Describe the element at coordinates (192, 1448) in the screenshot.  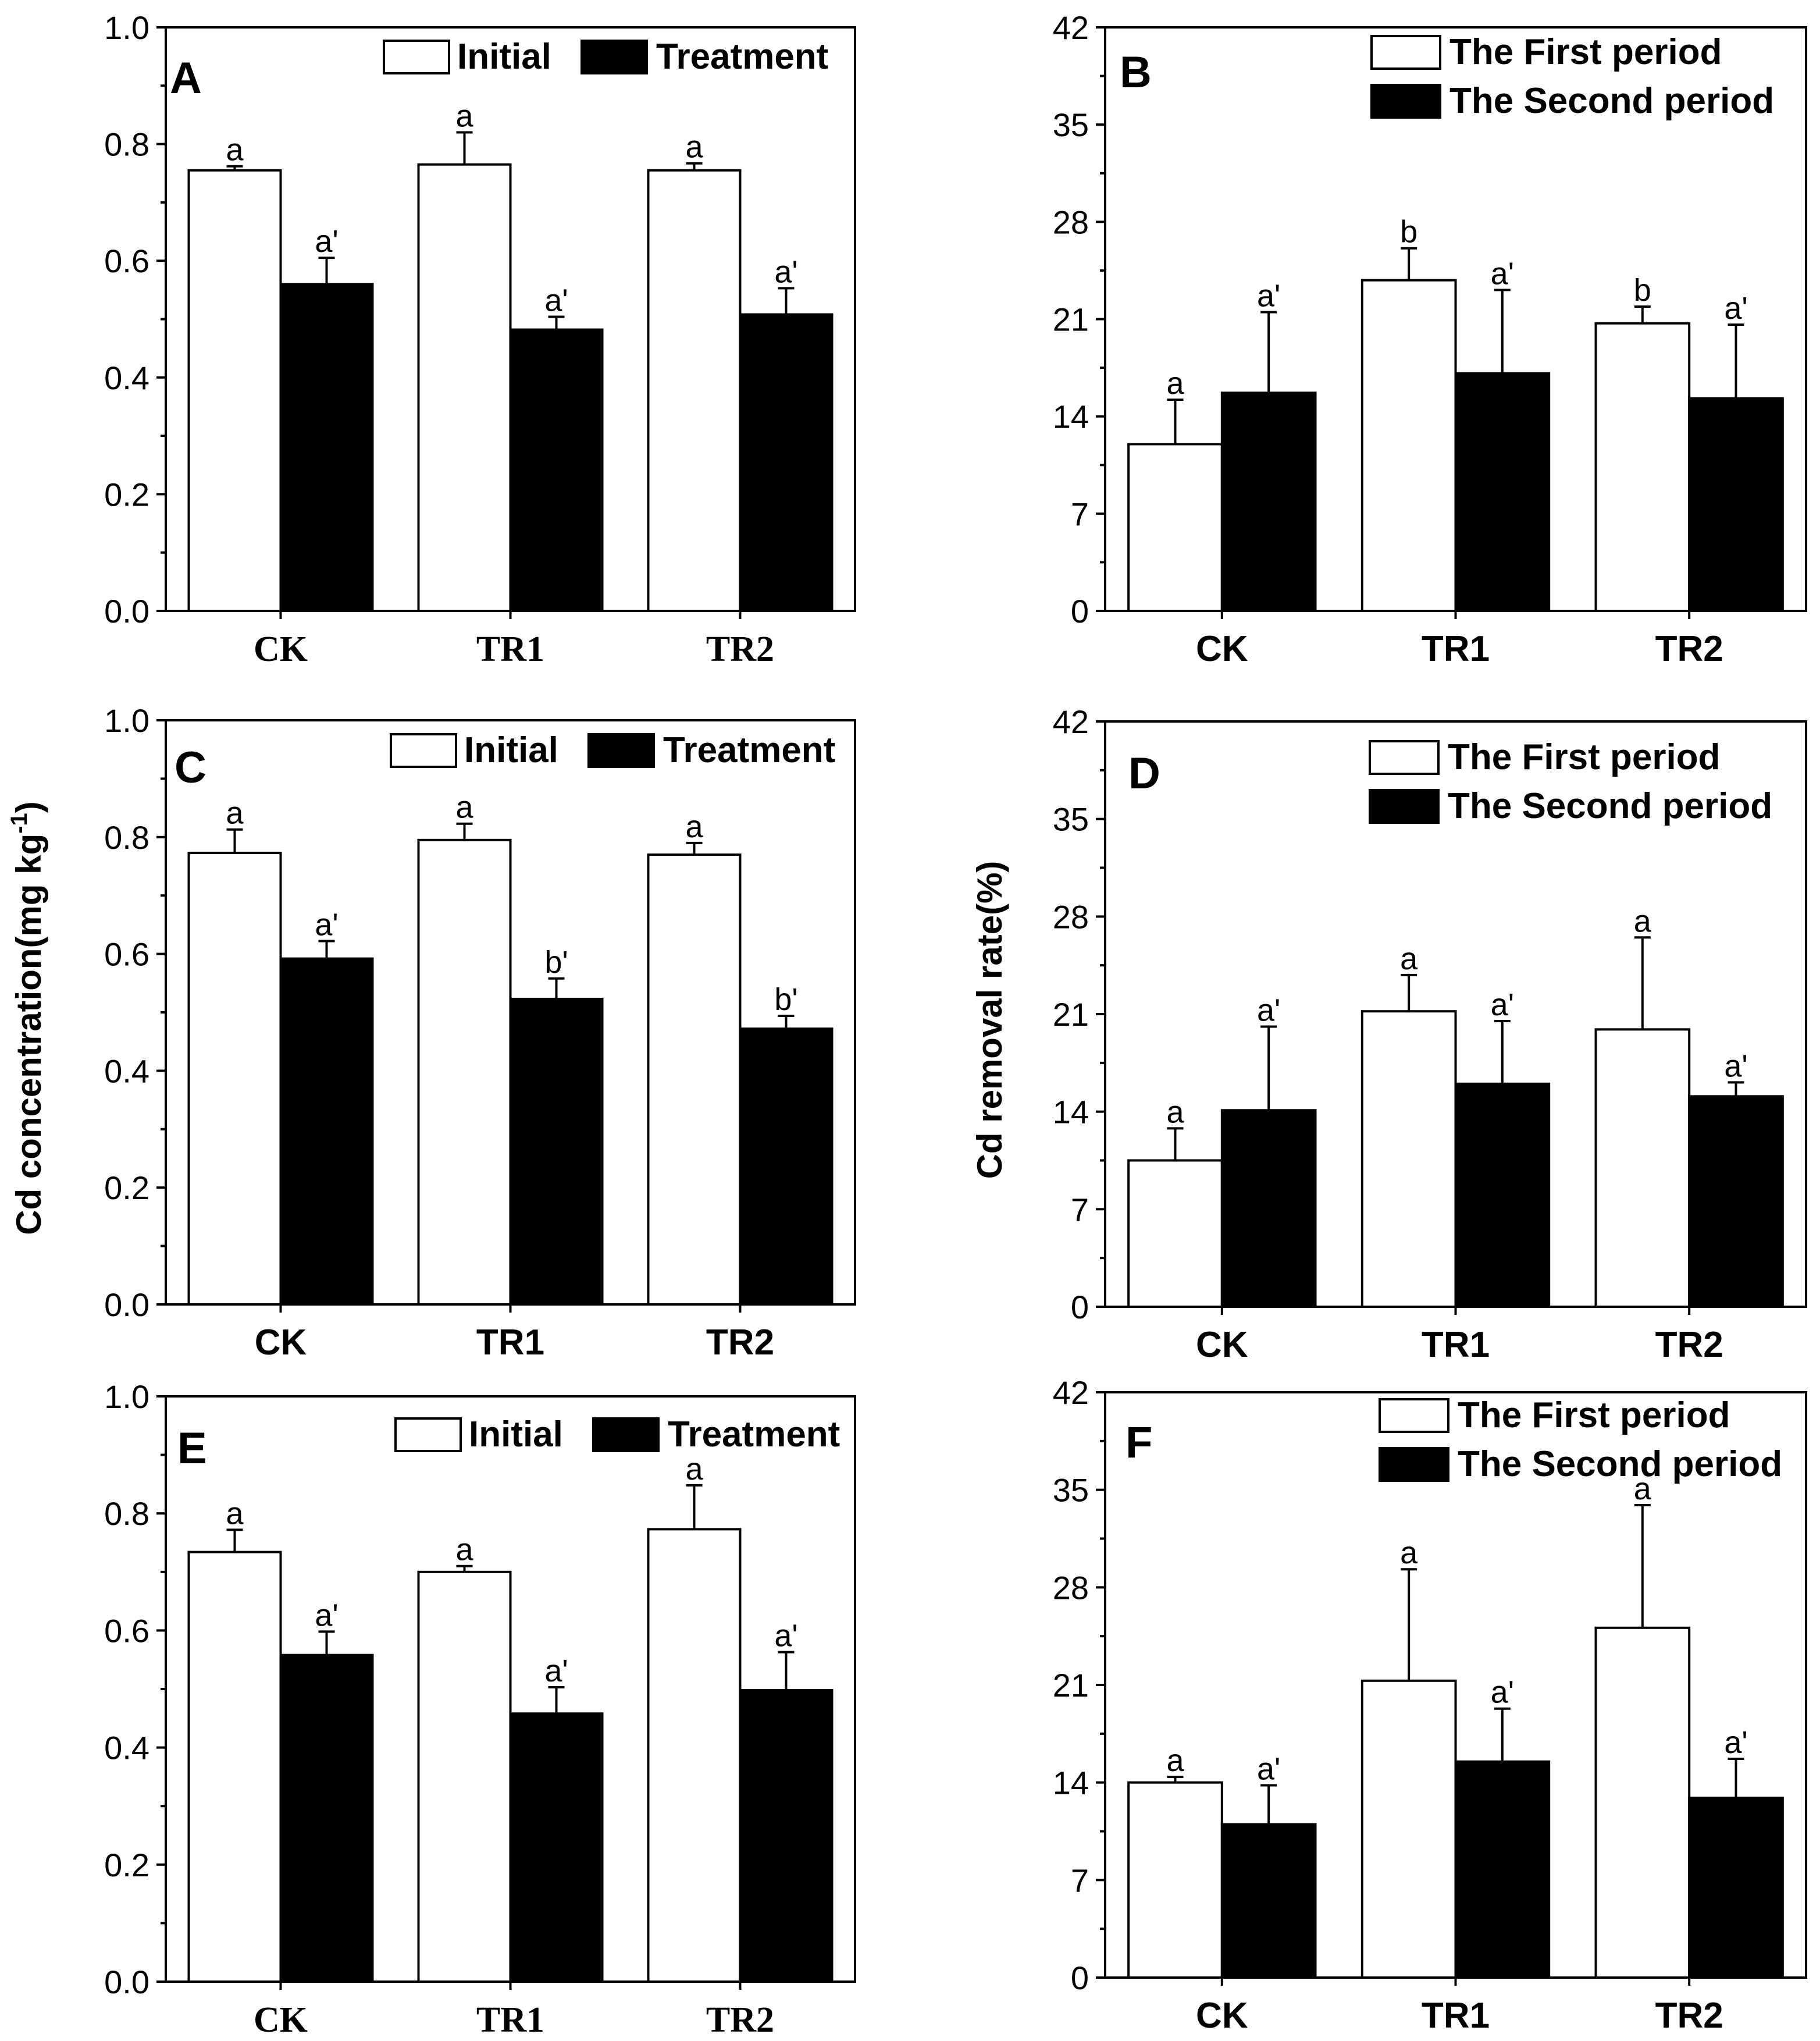
I see `panel-letter: E` at that location.